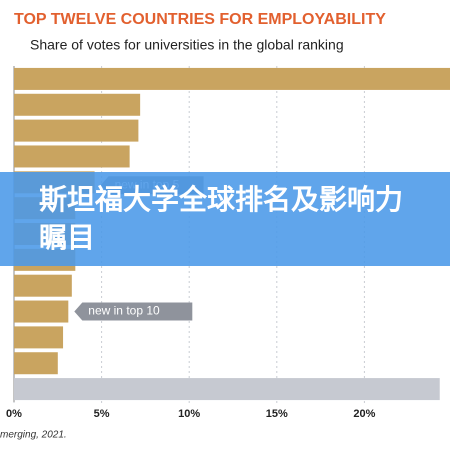 The height and width of the screenshot is (450, 450). Describe the element at coordinates (364, 414) in the screenshot. I see `x-tick-label: 20%` at that location.